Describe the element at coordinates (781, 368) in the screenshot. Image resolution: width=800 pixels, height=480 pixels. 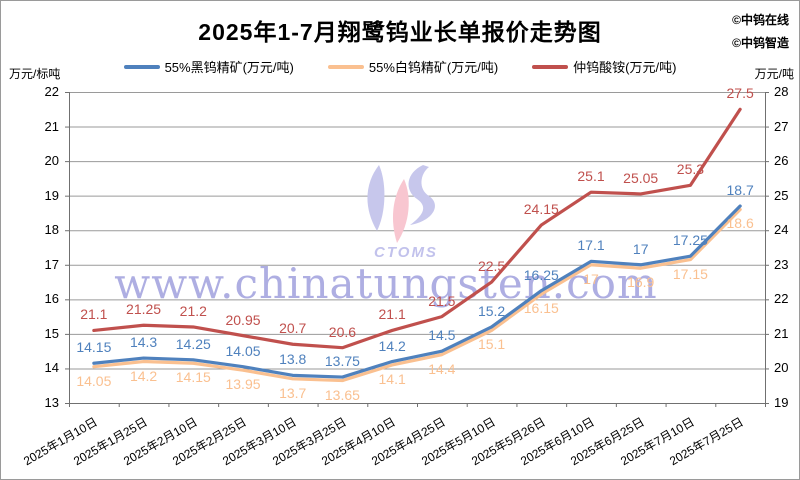
I see `right-axis-tick-label: 20` at that location.